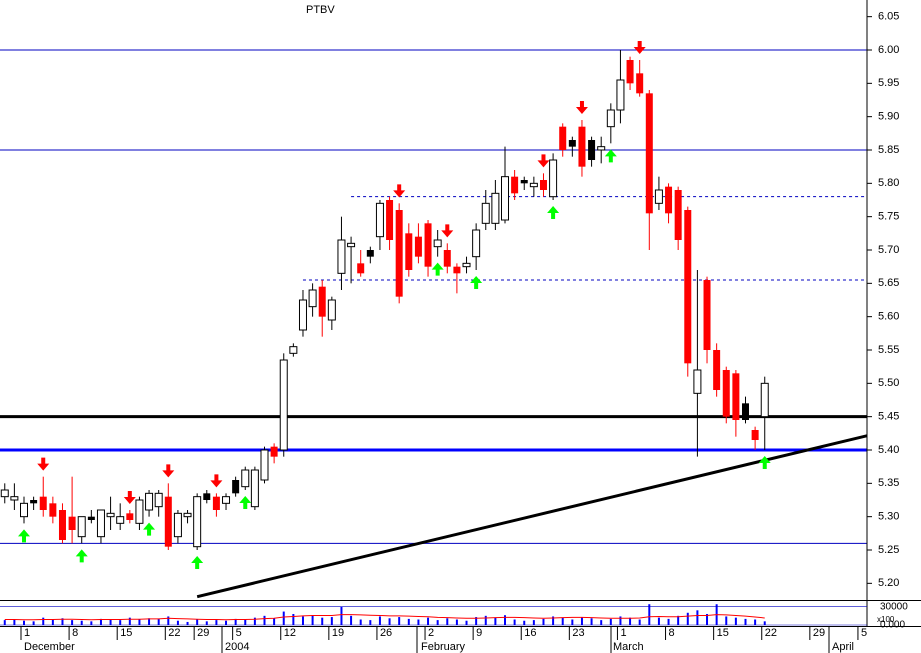 The image size is (921, 653). What do you see at coordinates (886, 619) in the screenshot?
I see `volume-unit: x100` at bounding box center [886, 619].